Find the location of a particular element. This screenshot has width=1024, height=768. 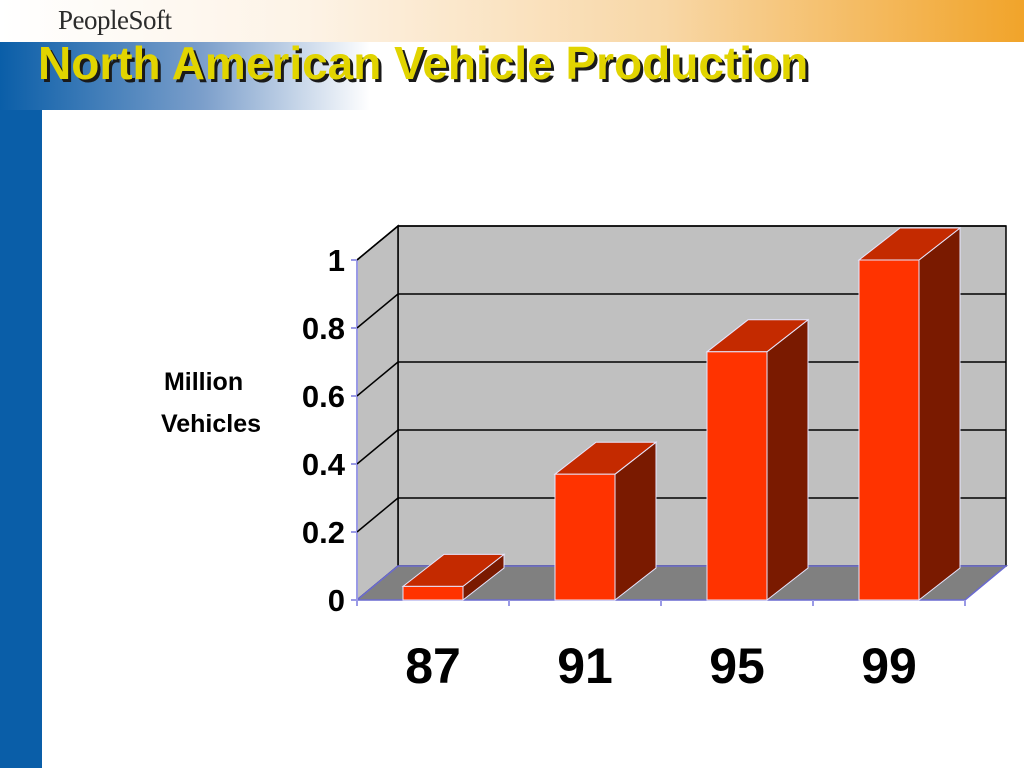

x-tick-label: 95 is located at coordinates (737, 666).